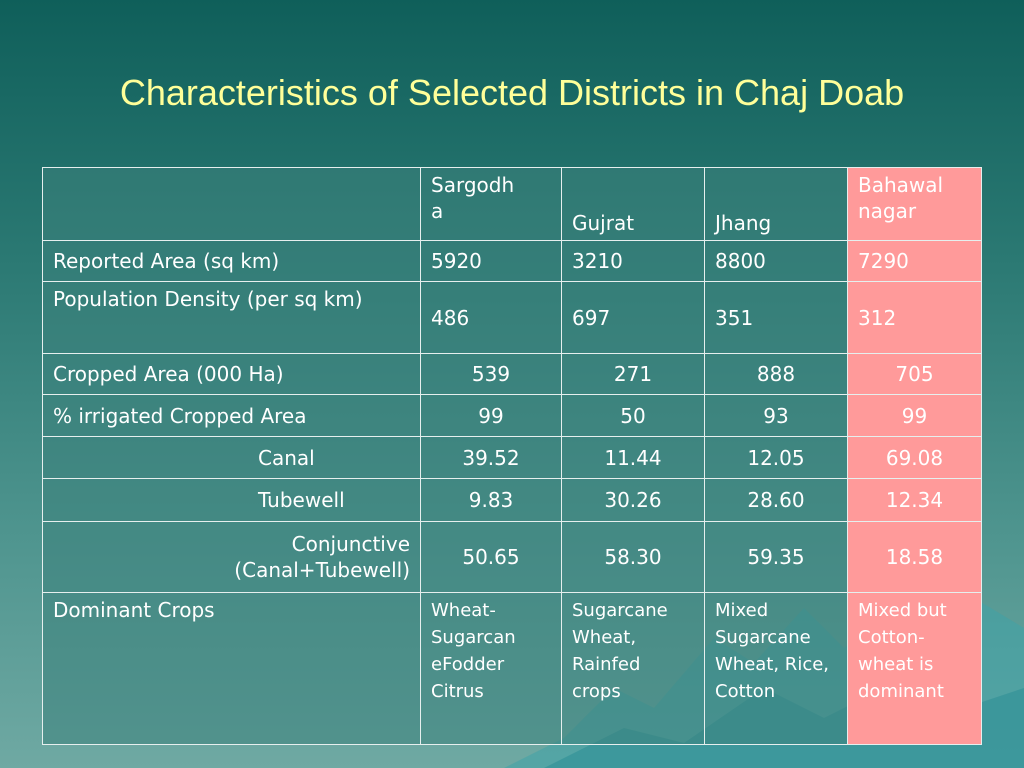 Image resolution: width=1024 pixels, height=768 pixels. I want to click on cell-jhang: 12.05, so click(776, 457).